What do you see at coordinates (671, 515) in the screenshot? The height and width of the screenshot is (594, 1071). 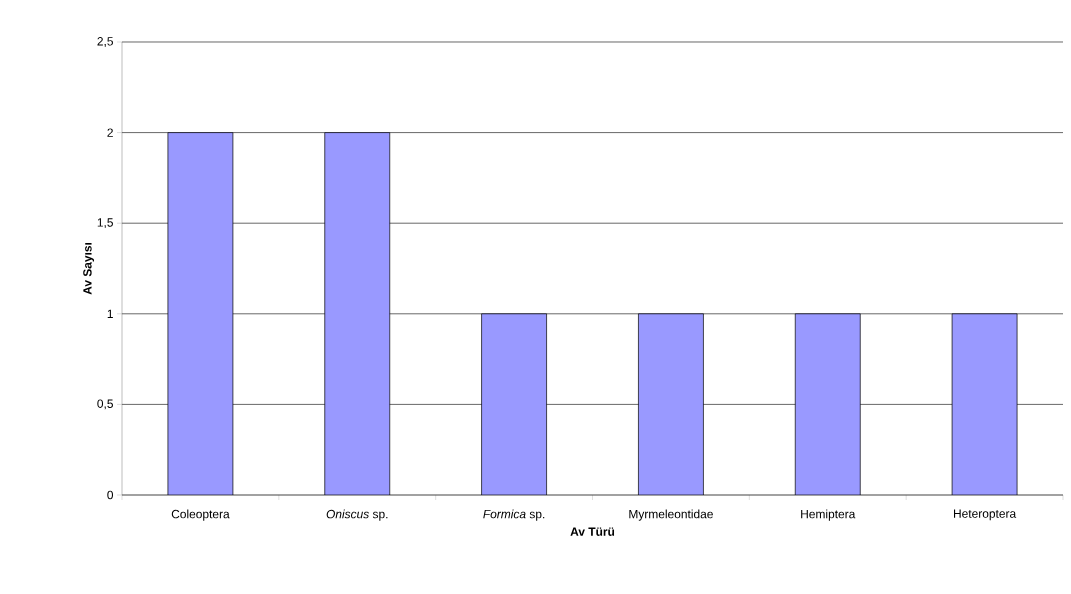 I see `x-tick-label: Myrmeleontidae` at bounding box center [671, 515].